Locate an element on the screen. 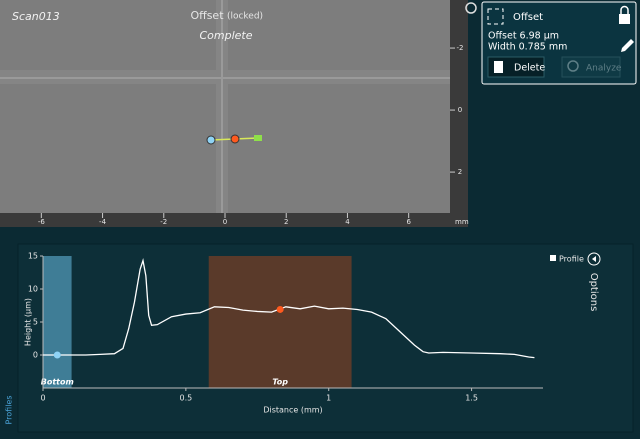 The height and width of the screenshot is (439, 640). edit-icon is located at coordinates (627, 45).